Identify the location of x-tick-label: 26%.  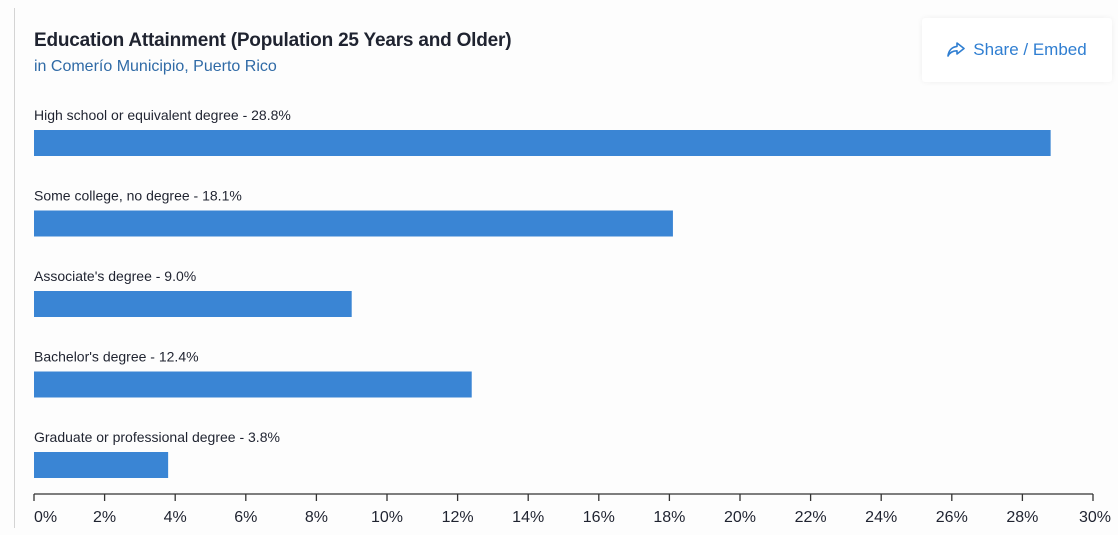
(952, 517).